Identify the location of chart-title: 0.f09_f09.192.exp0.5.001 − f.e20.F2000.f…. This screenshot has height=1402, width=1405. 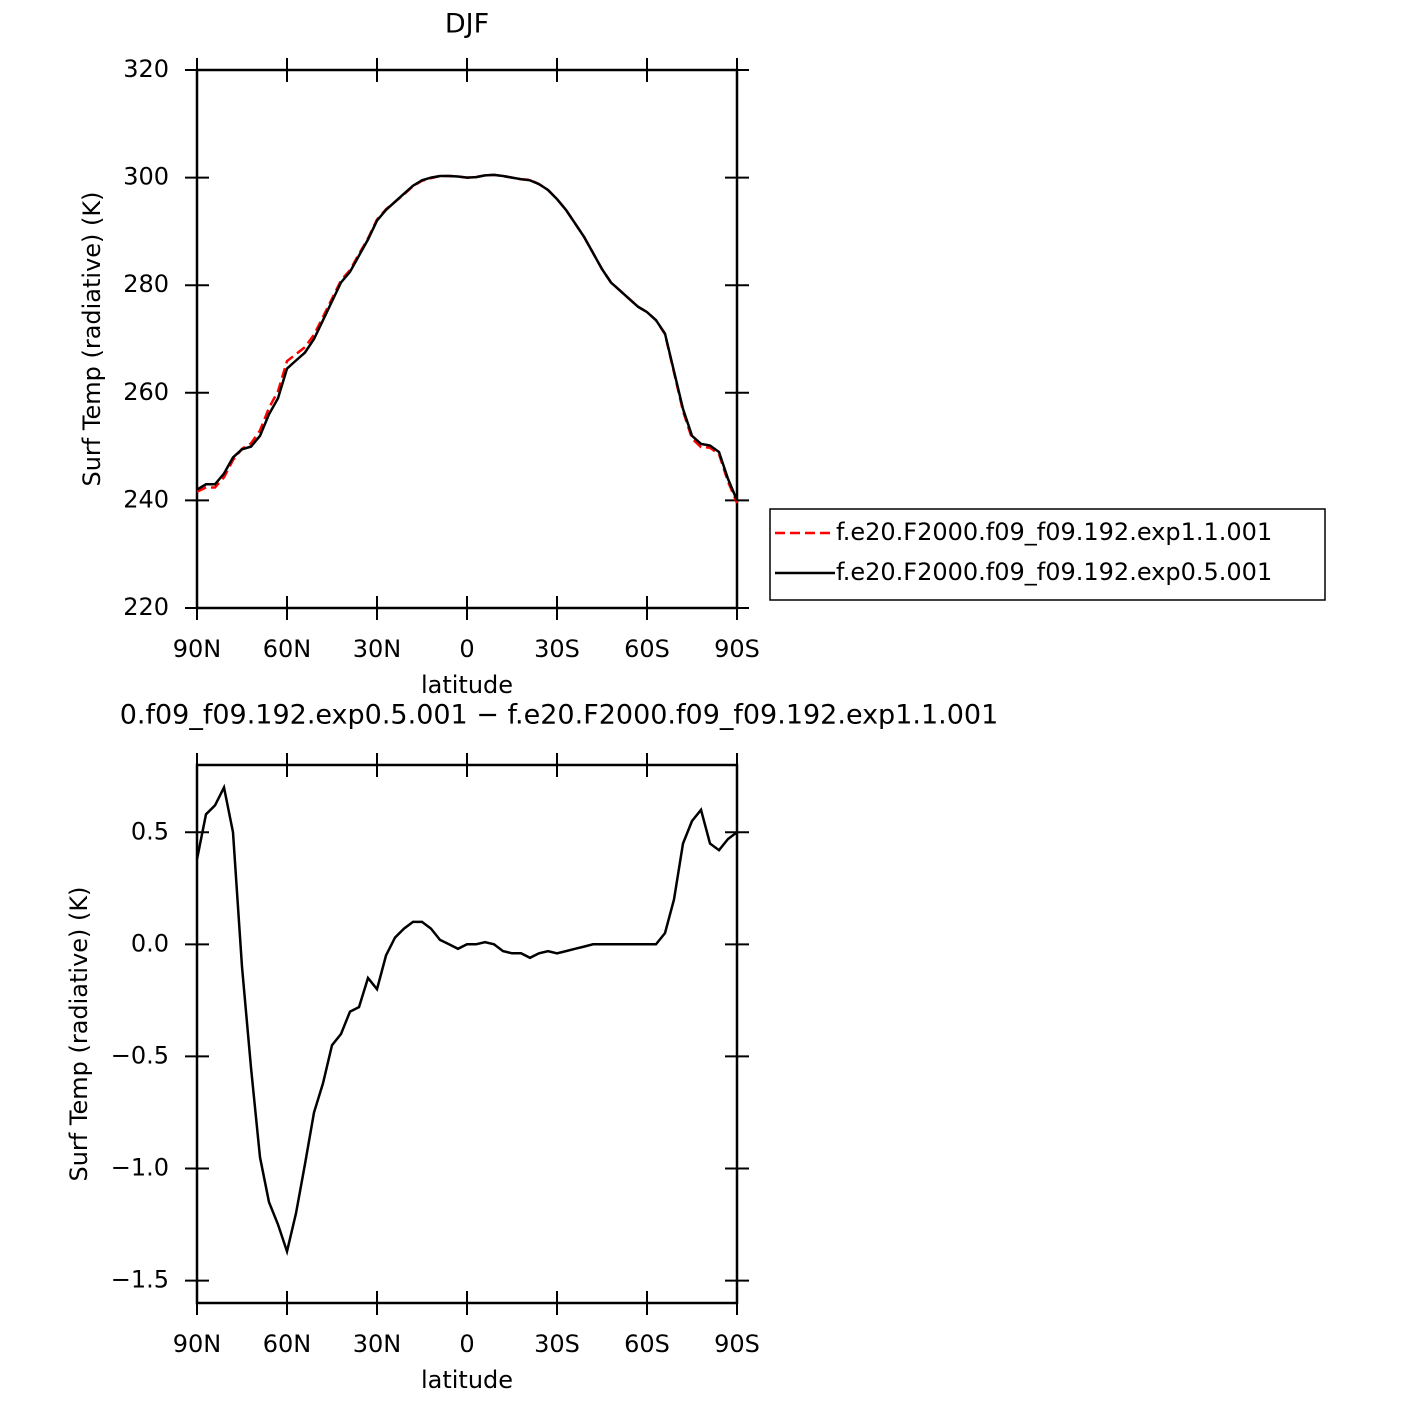
(559, 715).